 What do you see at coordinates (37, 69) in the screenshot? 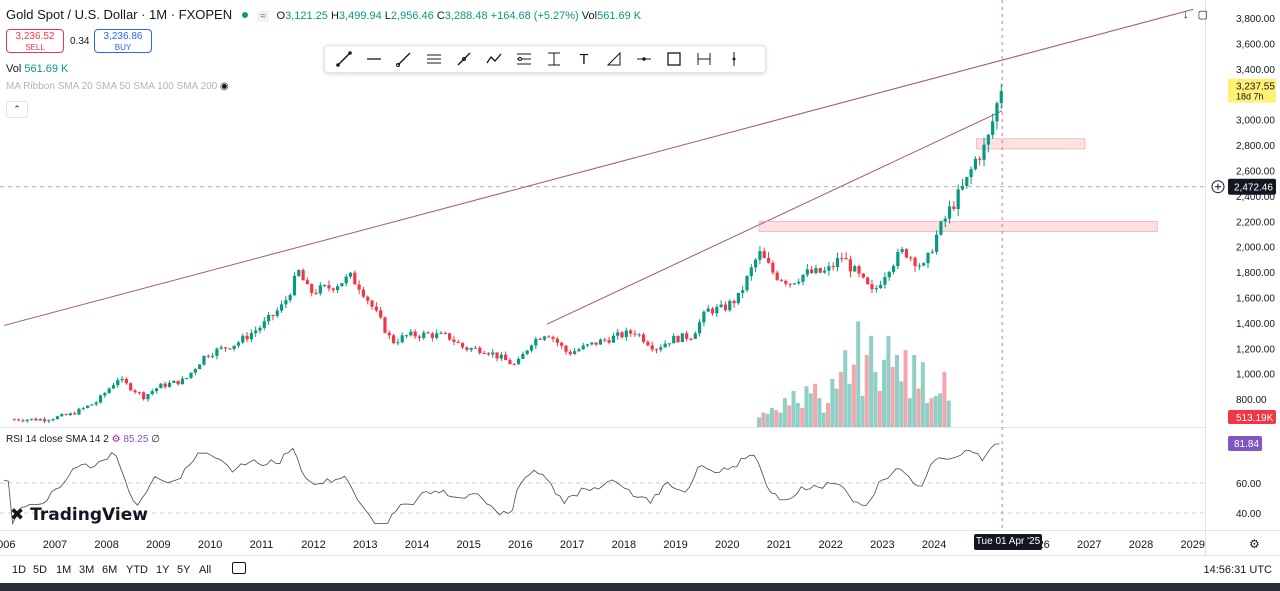
I see `volume-legend: Vol 561.69 K` at bounding box center [37, 69].